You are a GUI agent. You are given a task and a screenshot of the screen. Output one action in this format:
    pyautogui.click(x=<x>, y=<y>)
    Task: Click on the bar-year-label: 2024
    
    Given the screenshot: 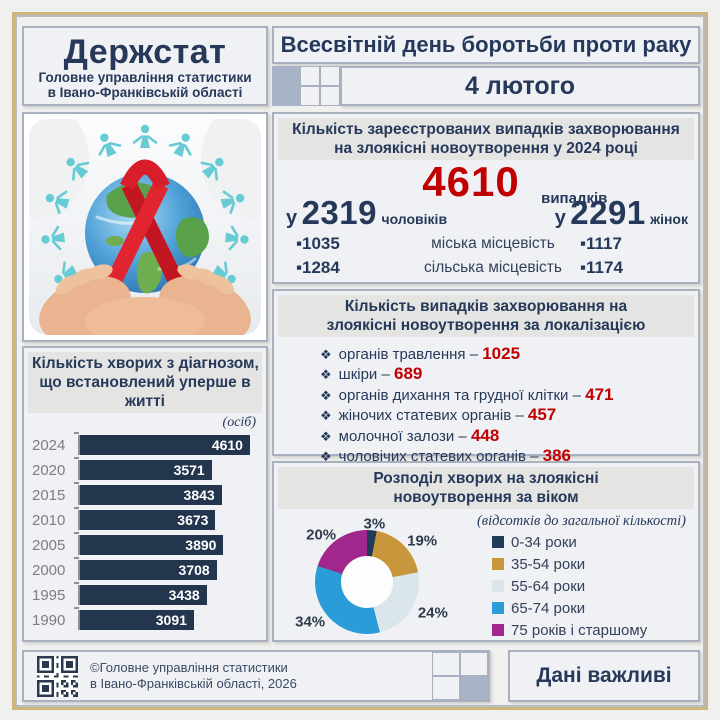 What is the action you would take?
    pyautogui.click(x=49, y=445)
    